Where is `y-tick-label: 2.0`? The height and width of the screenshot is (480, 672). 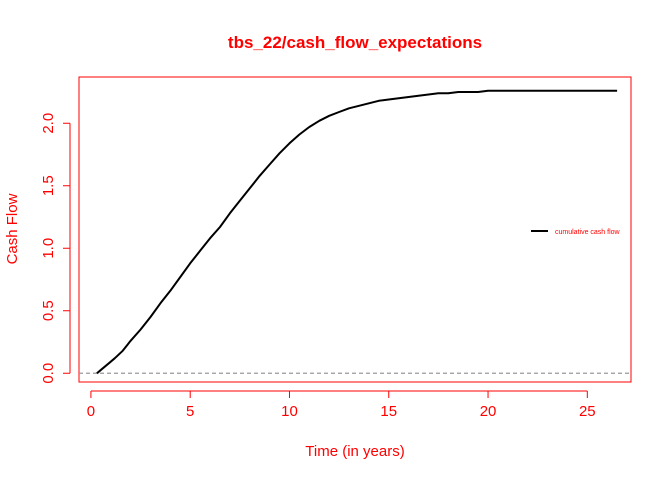
y-tick-label: 2.0 is located at coordinates (48, 123).